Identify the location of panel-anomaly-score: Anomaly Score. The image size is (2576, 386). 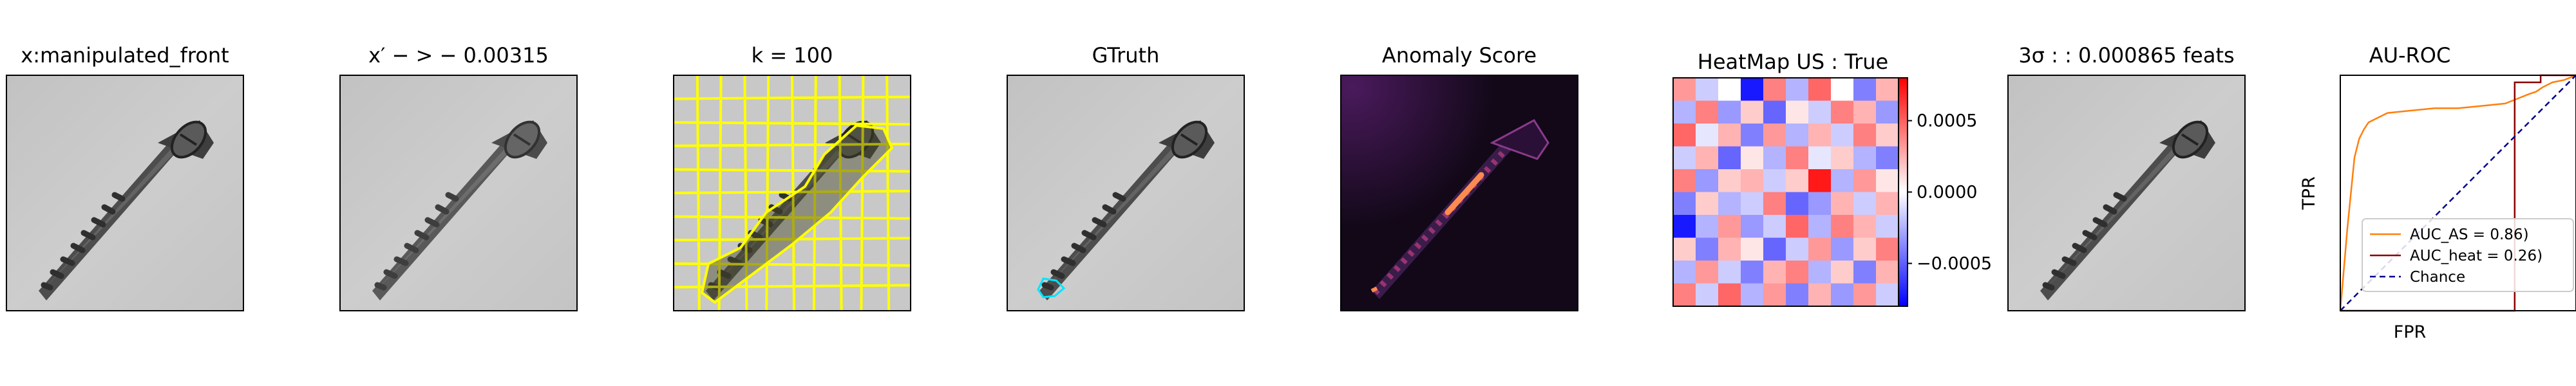
(1459, 177).